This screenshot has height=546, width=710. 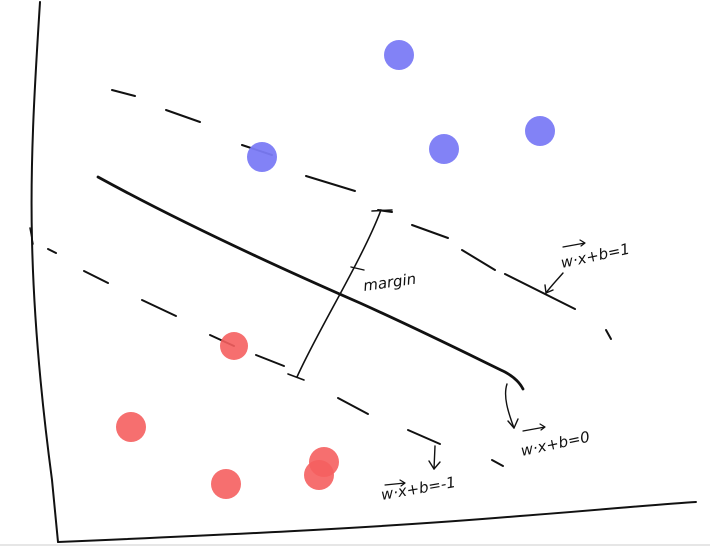 I want to click on margin-label: margin, so click(x=389, y=282).